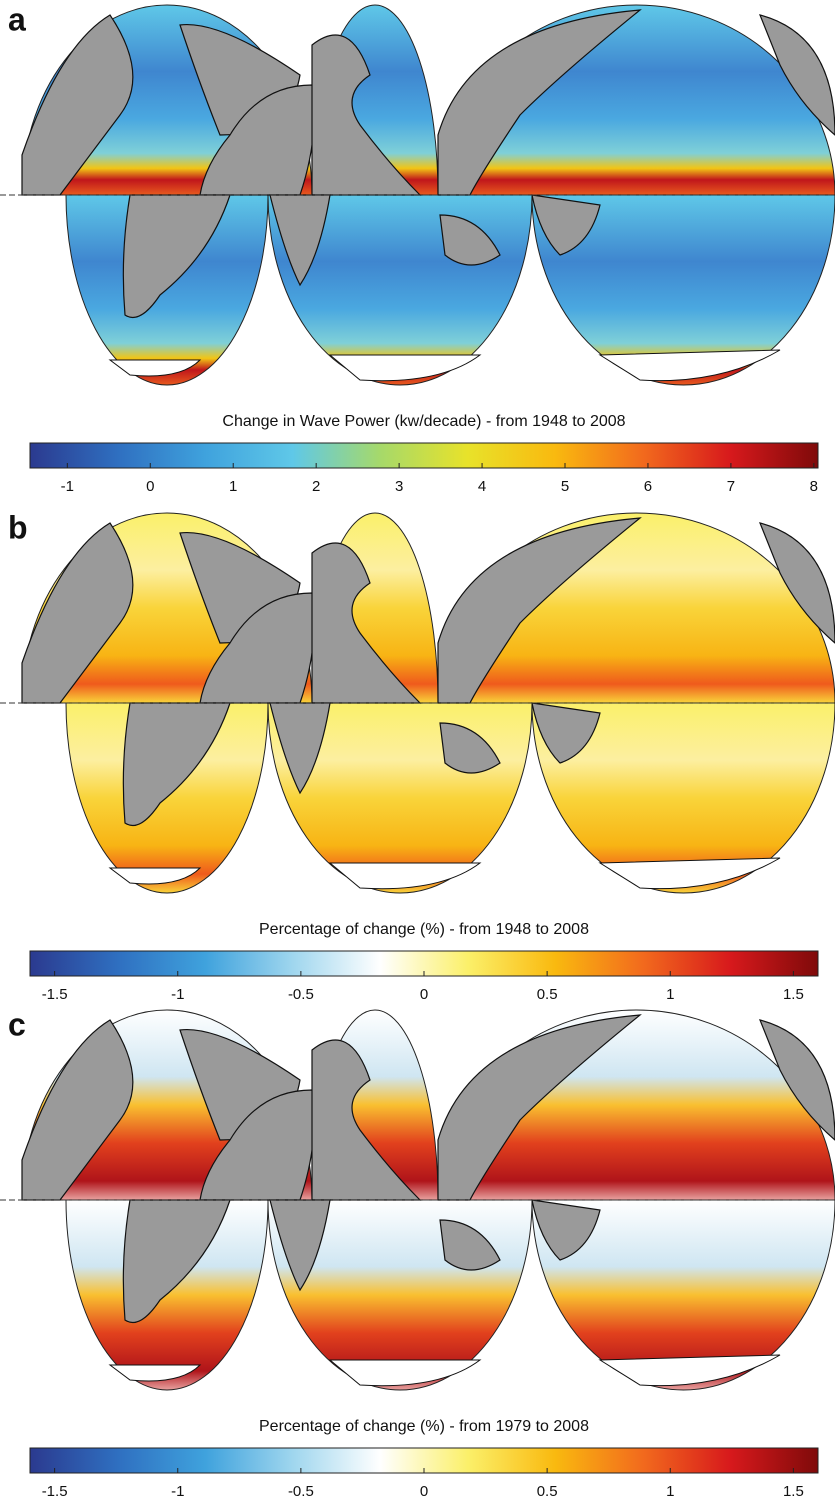  I want to click on colorbar, so click(424, 455).